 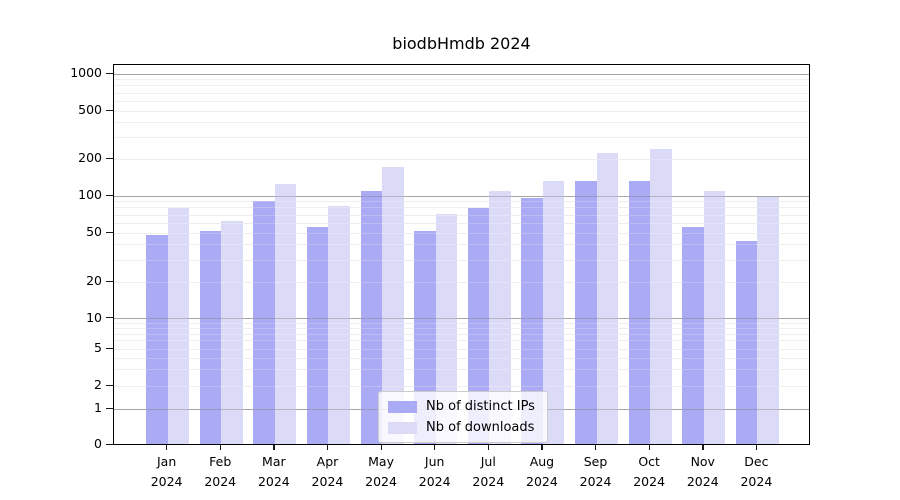 What do you see at coordinates (381, 471) in the screenshot?
I see `x-tick-label: May 2024` at bounding box center [381, 471].